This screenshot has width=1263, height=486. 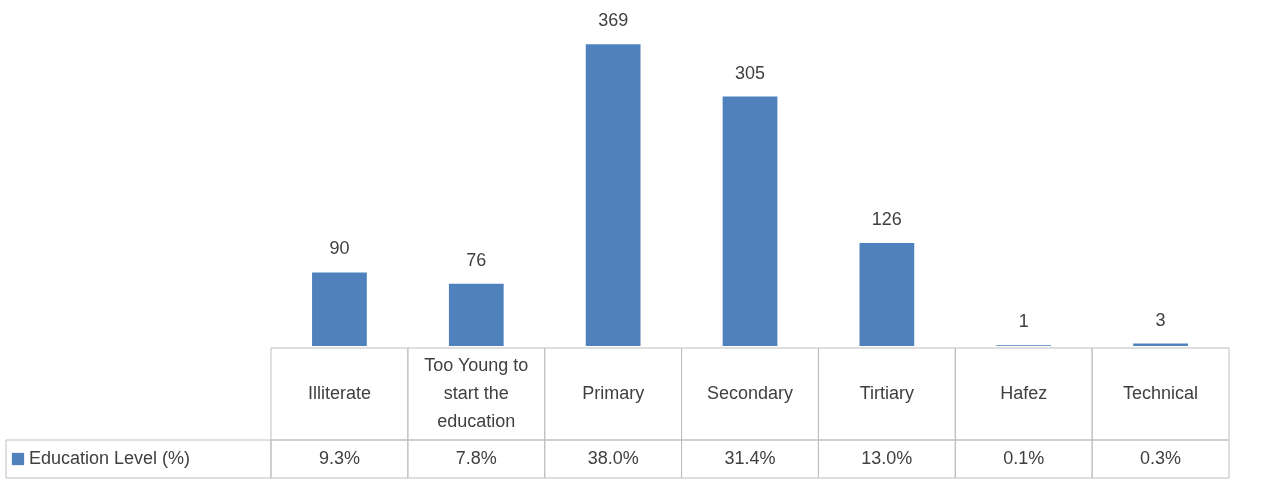 I want to click on x-tick-label: Tirtiary, so click(x=887, y=393).